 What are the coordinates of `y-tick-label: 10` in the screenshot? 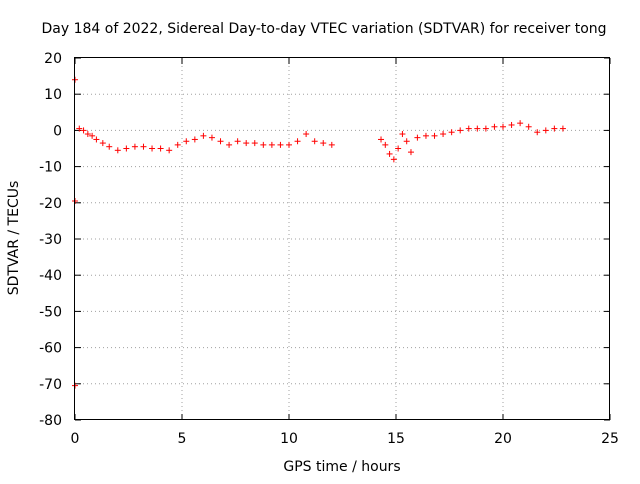 It's located at (53, 95).